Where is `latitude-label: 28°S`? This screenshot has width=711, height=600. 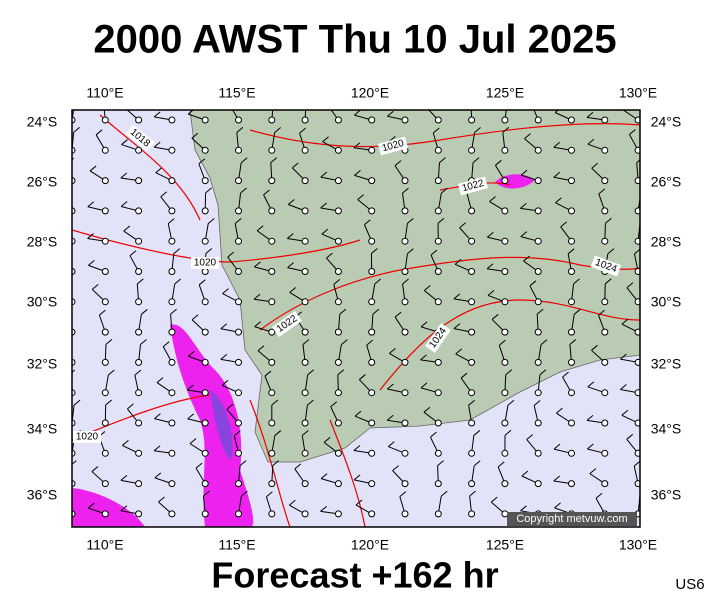 latitude-label: 28°S is located at coordinates (666, 242).